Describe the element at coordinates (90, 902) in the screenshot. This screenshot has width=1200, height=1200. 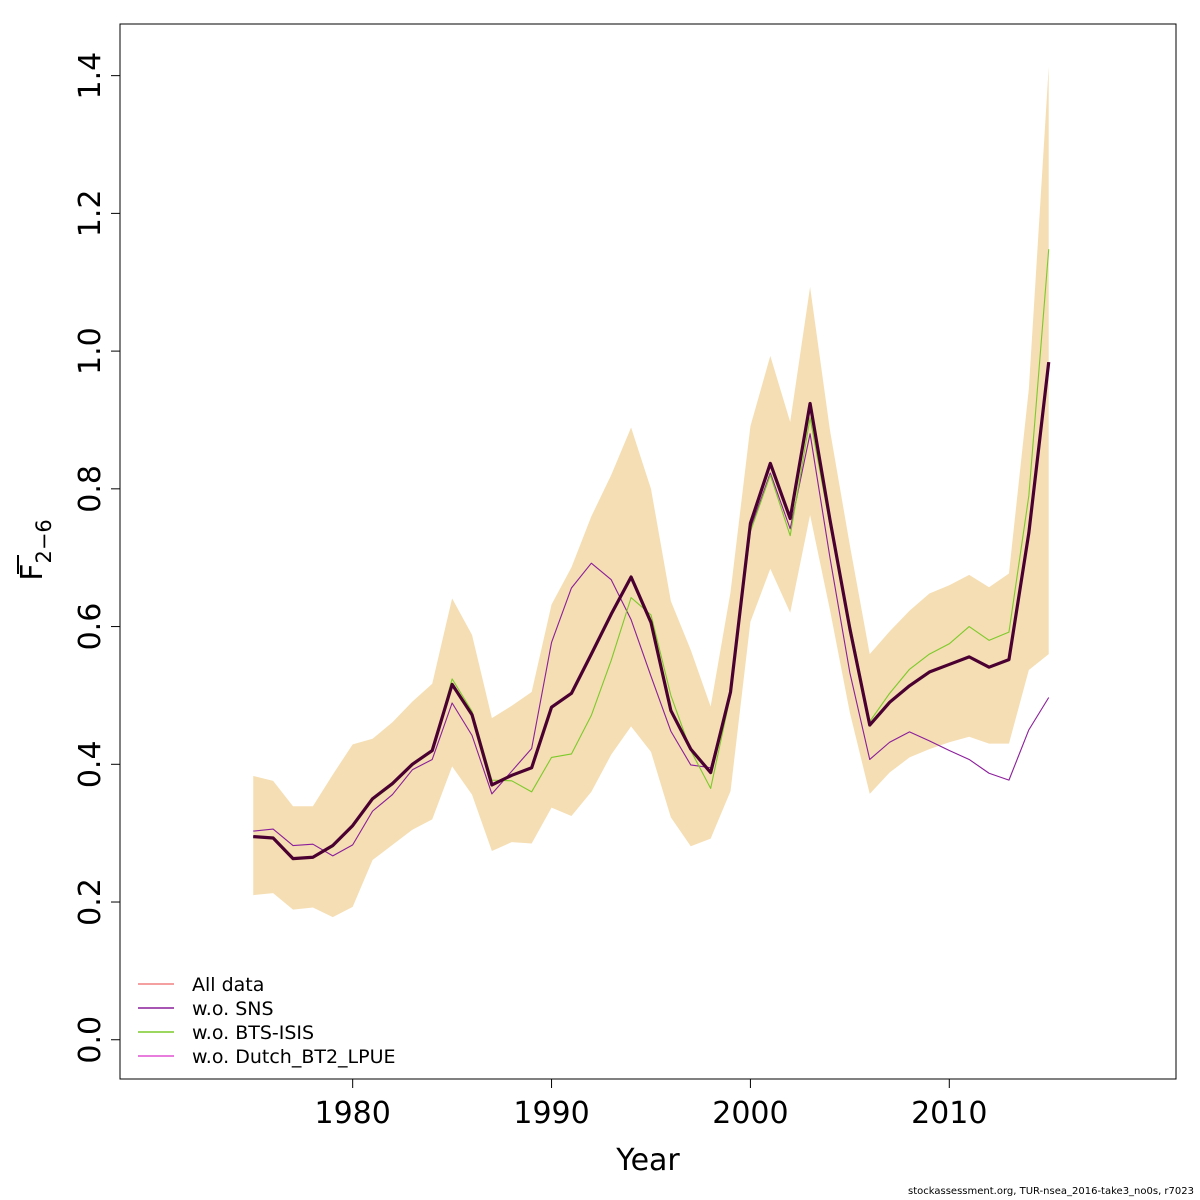
I see `y-tick-label-0.2: 0.2` at that location.